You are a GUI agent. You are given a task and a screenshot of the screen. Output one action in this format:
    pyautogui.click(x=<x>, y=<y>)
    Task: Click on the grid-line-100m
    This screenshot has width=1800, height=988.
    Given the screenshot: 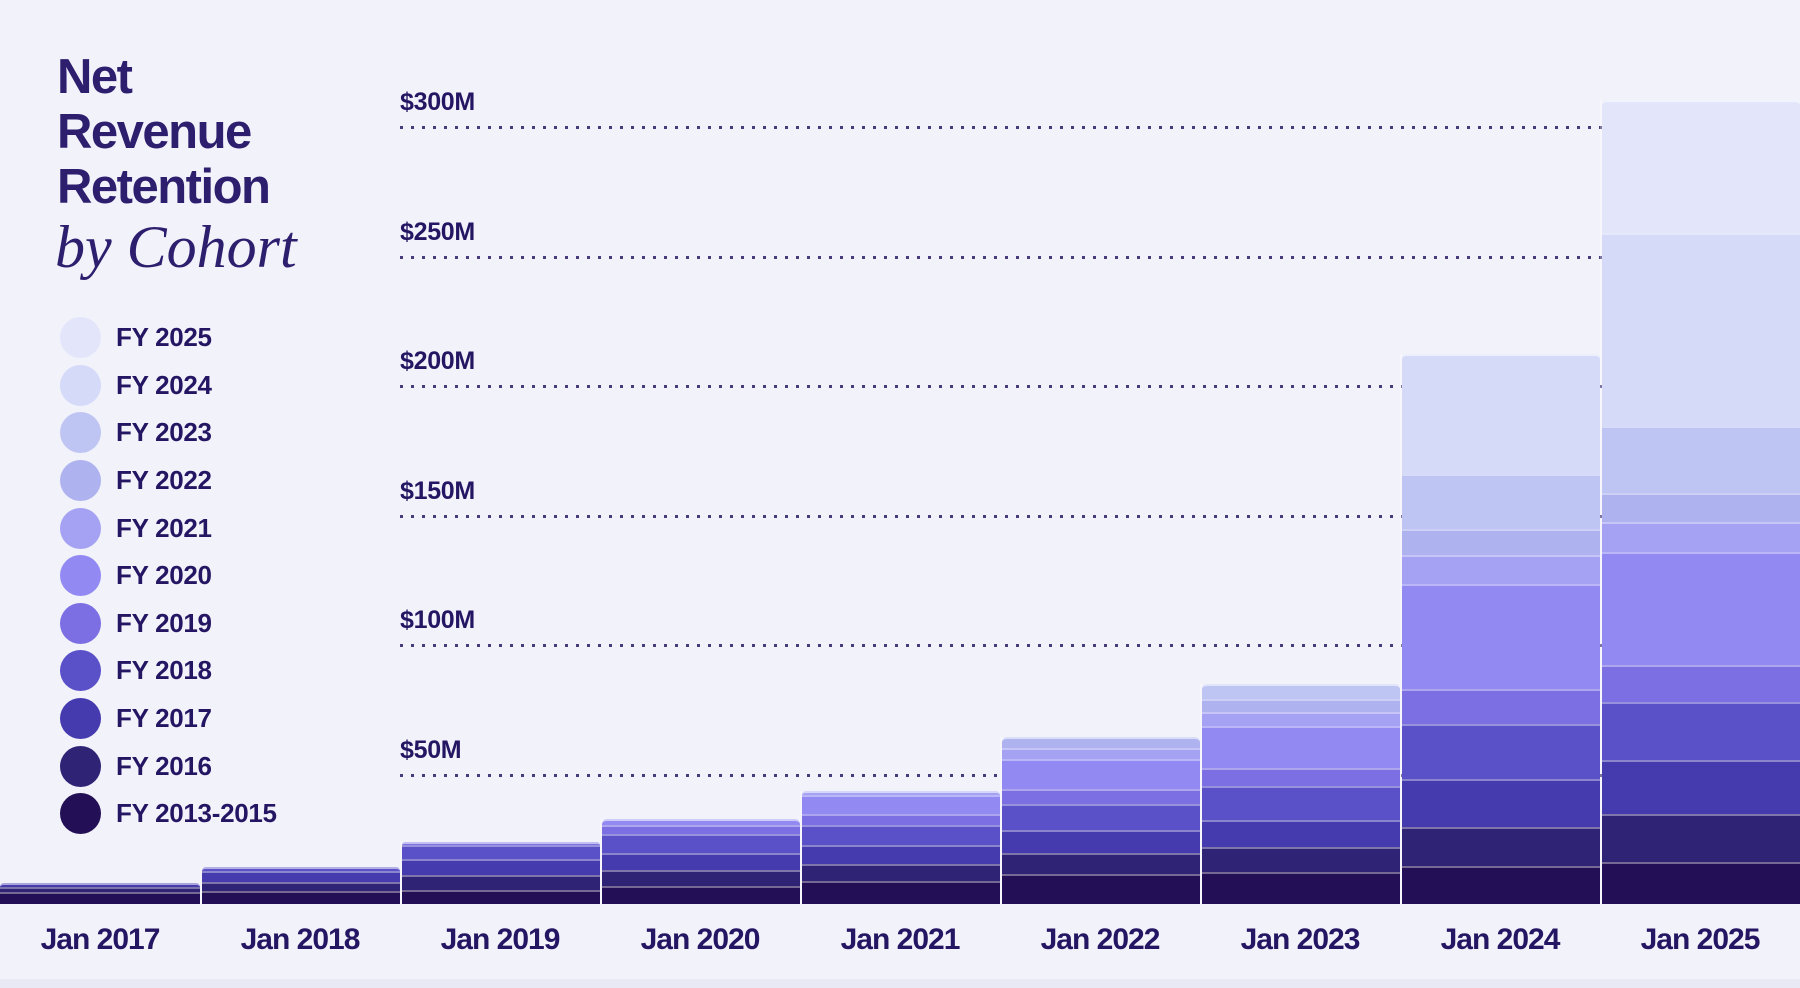 What is the action you would take?
    pyautogui.click(x=1100, y=645)
    